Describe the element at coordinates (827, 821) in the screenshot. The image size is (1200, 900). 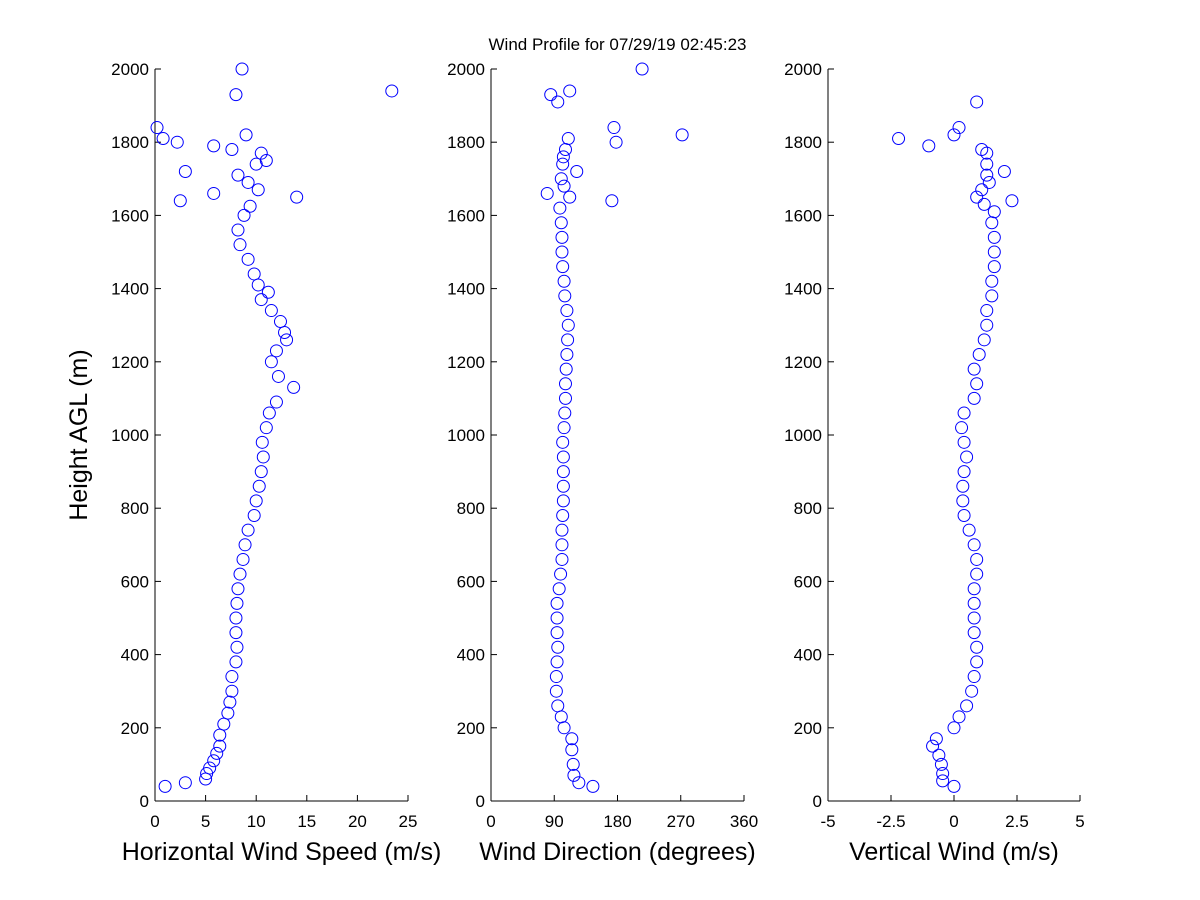
I see `x-tick-label: -5` at that location.